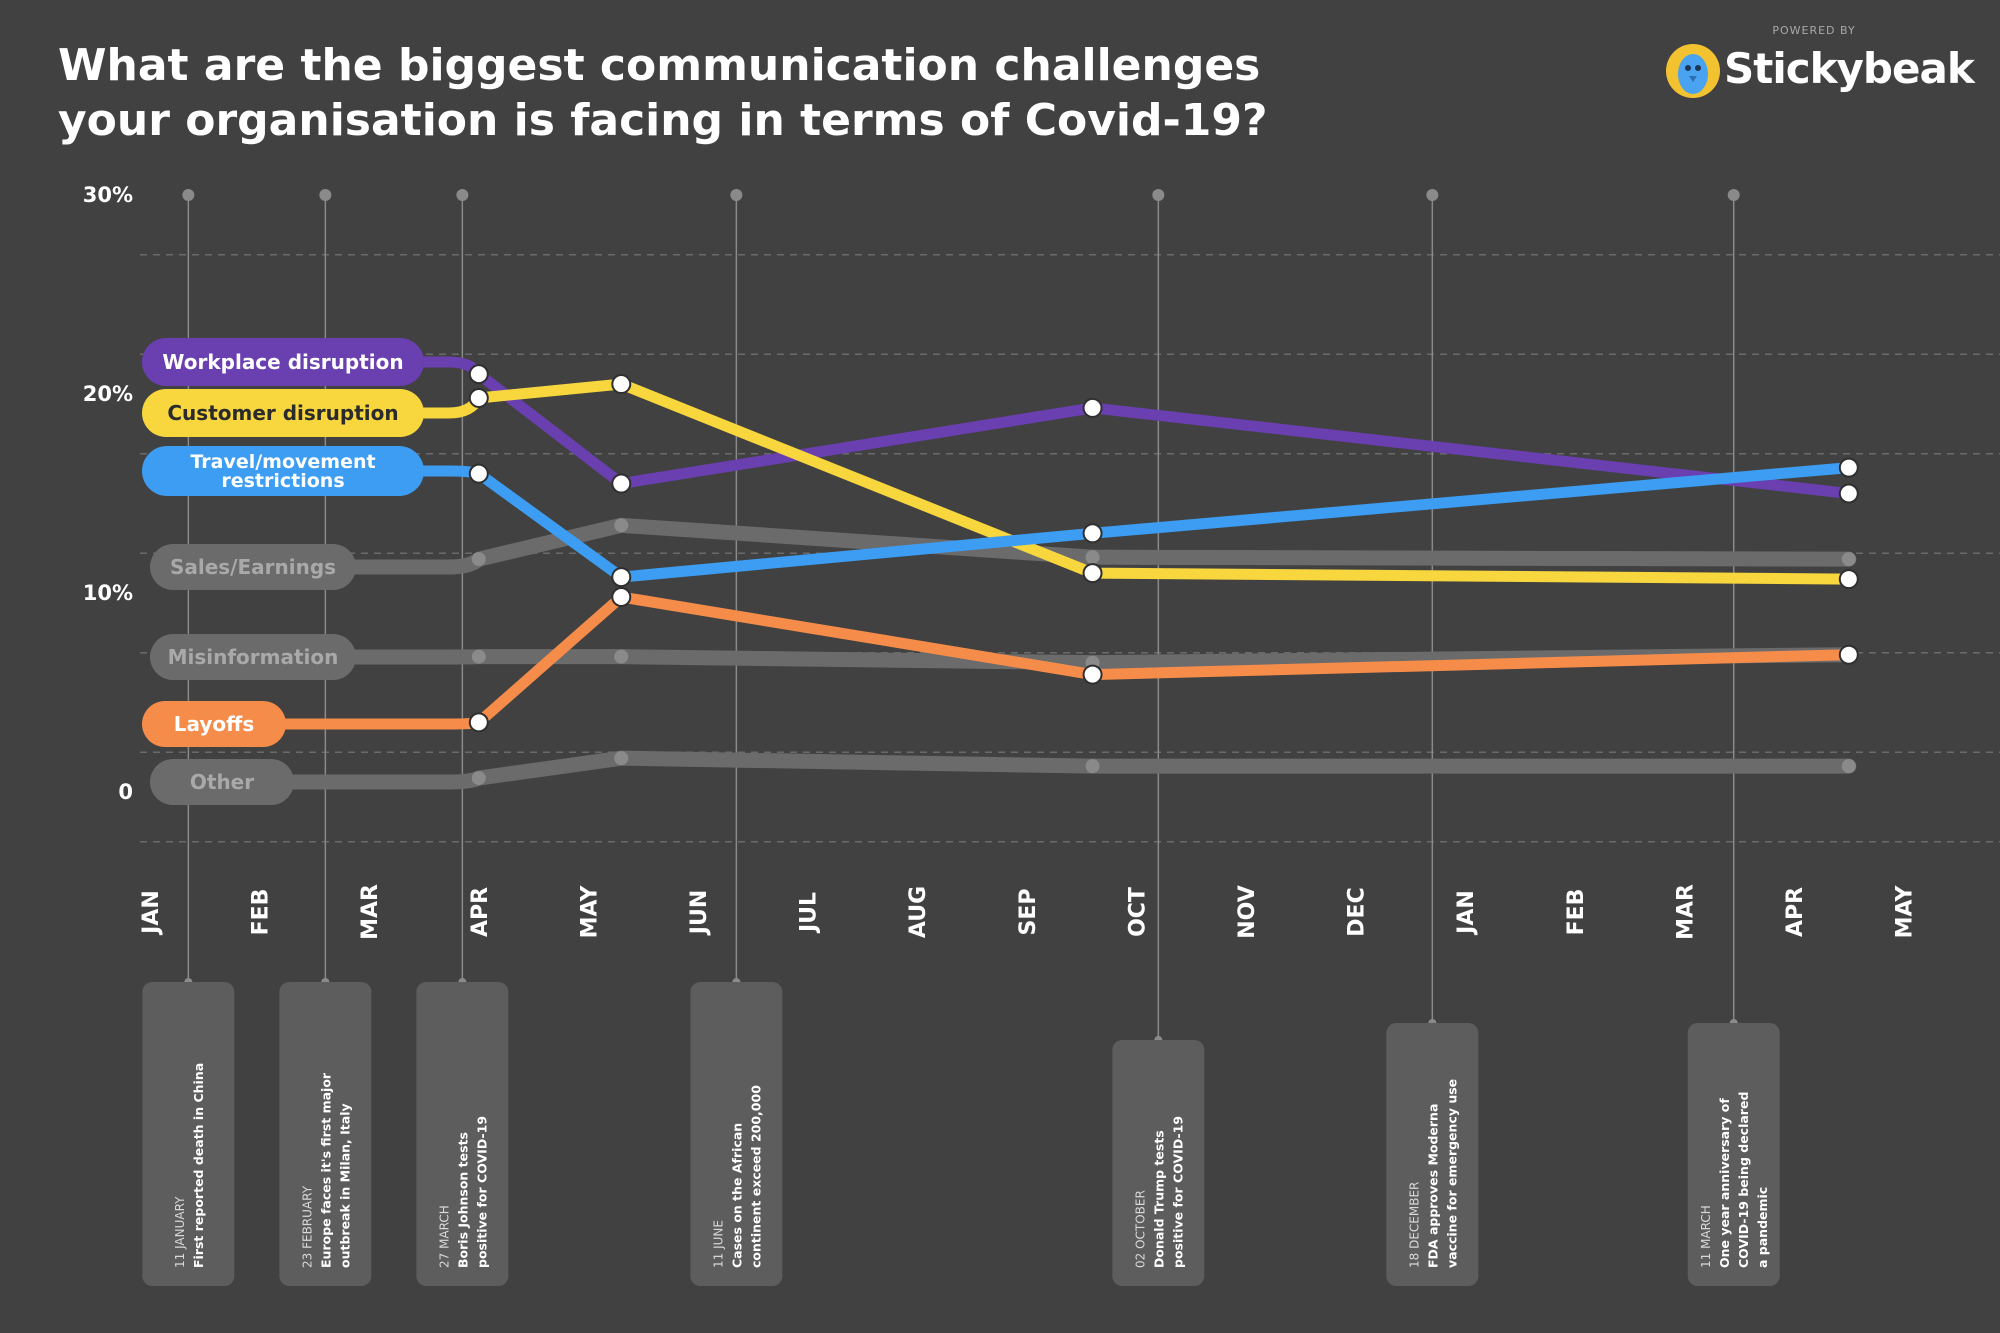 This screenshot has height=1333, width=2000. I want to click on event-text: First reported death in China, so click(198, 1165).